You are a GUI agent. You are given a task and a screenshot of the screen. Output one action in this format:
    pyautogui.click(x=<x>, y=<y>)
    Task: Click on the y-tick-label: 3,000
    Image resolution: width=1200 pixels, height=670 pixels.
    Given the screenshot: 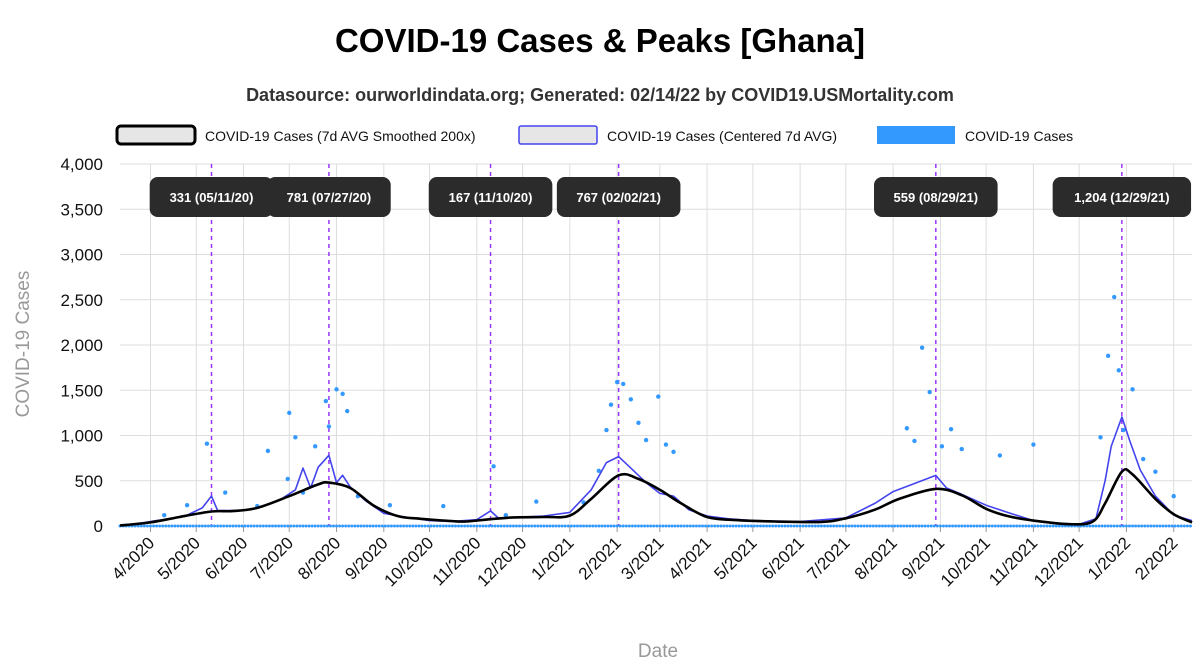 What is the action you would take?
    pyautogui.click(x=81, y=255)
    